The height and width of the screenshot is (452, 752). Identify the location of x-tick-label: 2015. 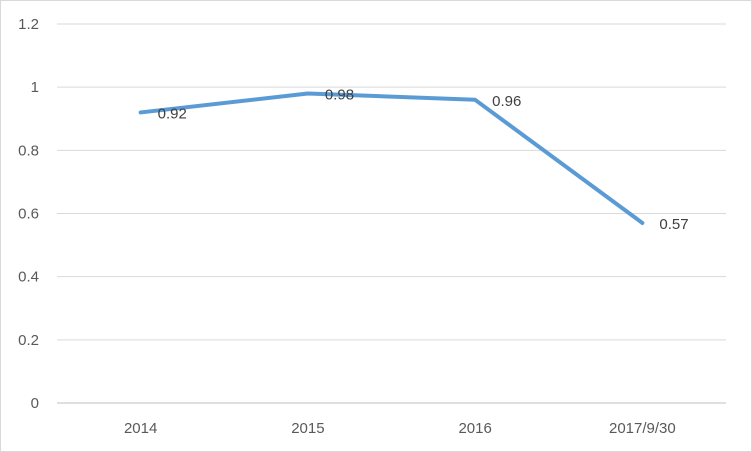
(307, 428).